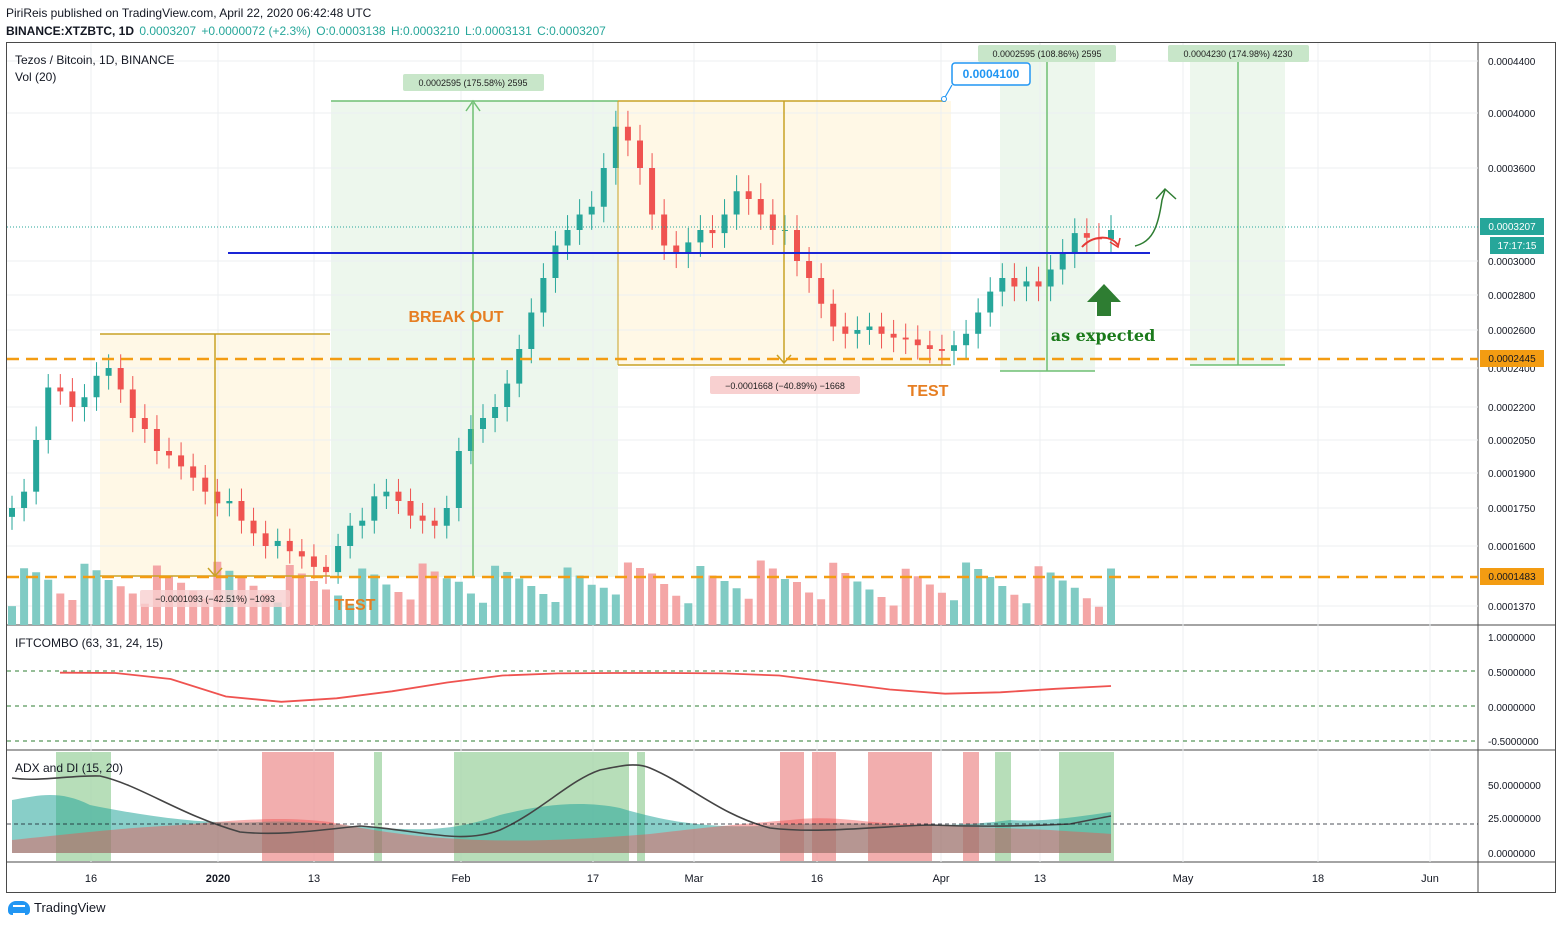 Image resolution: width=1562 pixels, height=928 pixels. What do you see at coordinates (1513, 690) in the screenshot?
I see `ift-axis: 1.0000000 0.5000000 0.0000000 -0.5000000` at bounding box center [1513, 690].